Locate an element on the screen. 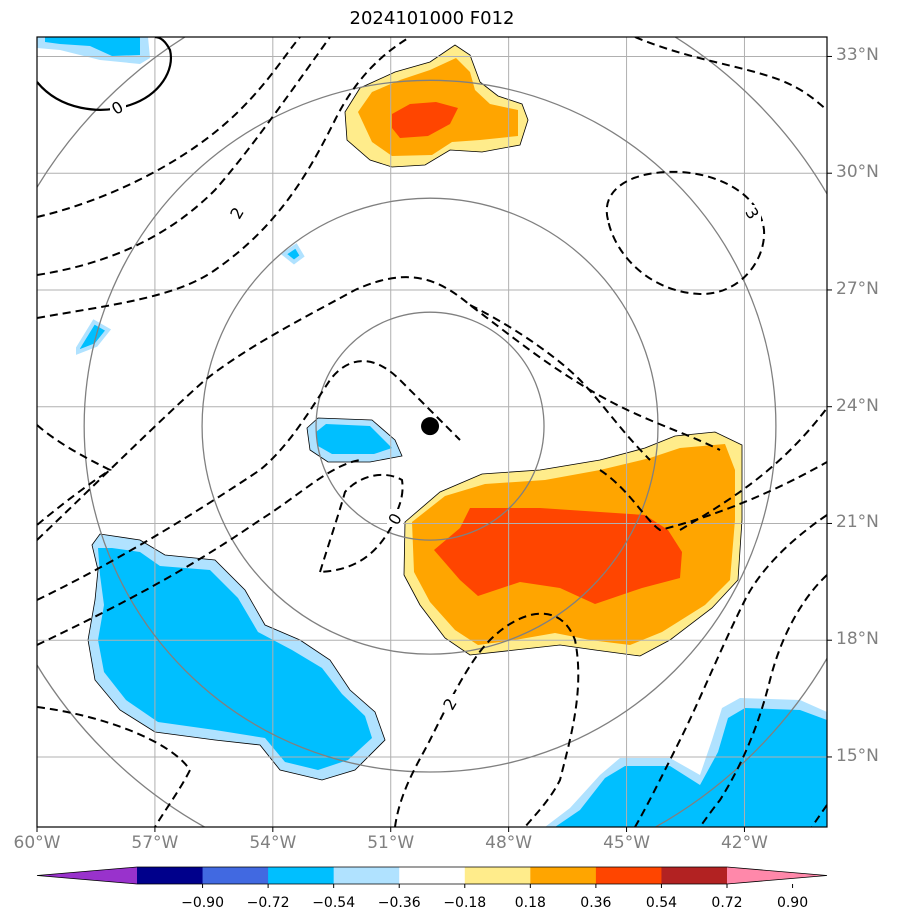  colorbar-tick-label: 0.18 is located at coordinates (530, 903).